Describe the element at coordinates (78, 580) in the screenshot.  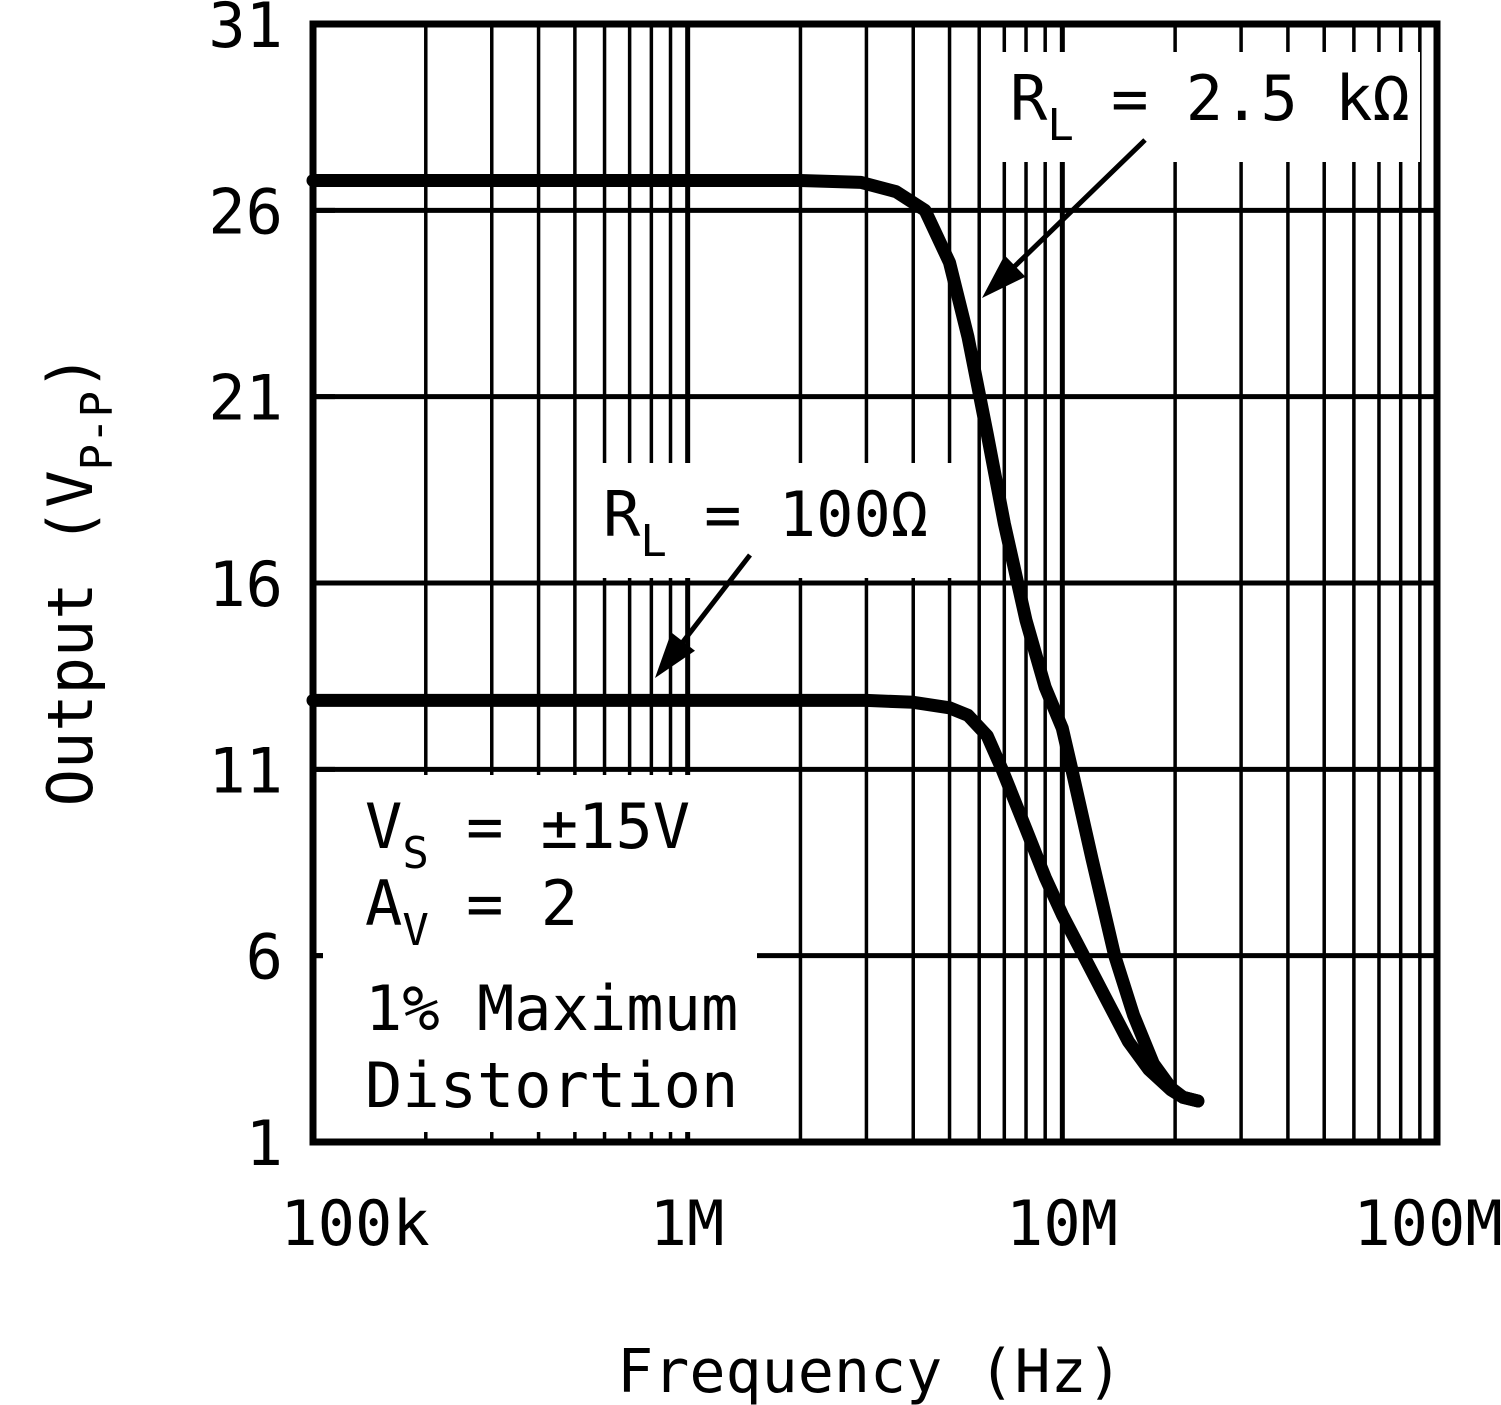
I see `y-axis-title: Output (VP-P)` at that location.